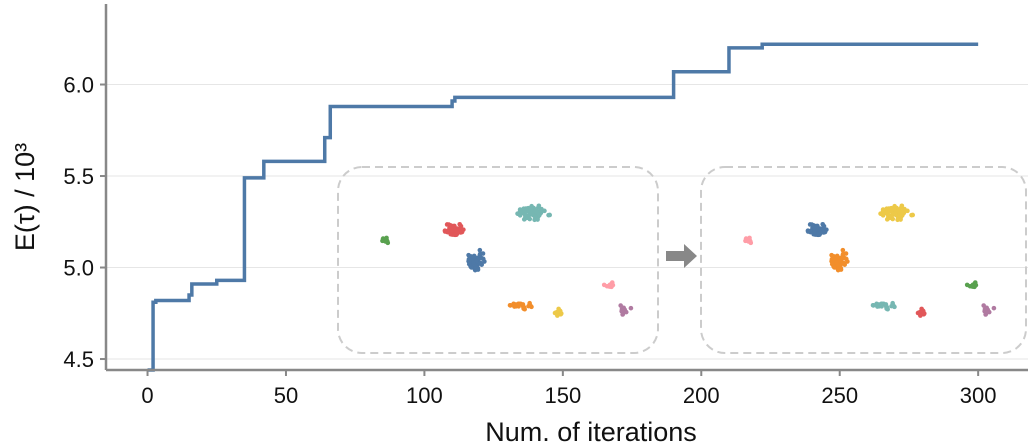 The height and width of the screenshot is (444, 1036). Describe the element at coordinates (78, 359) in the screenshot. I see `y-tick-label: 4.5` at that location.